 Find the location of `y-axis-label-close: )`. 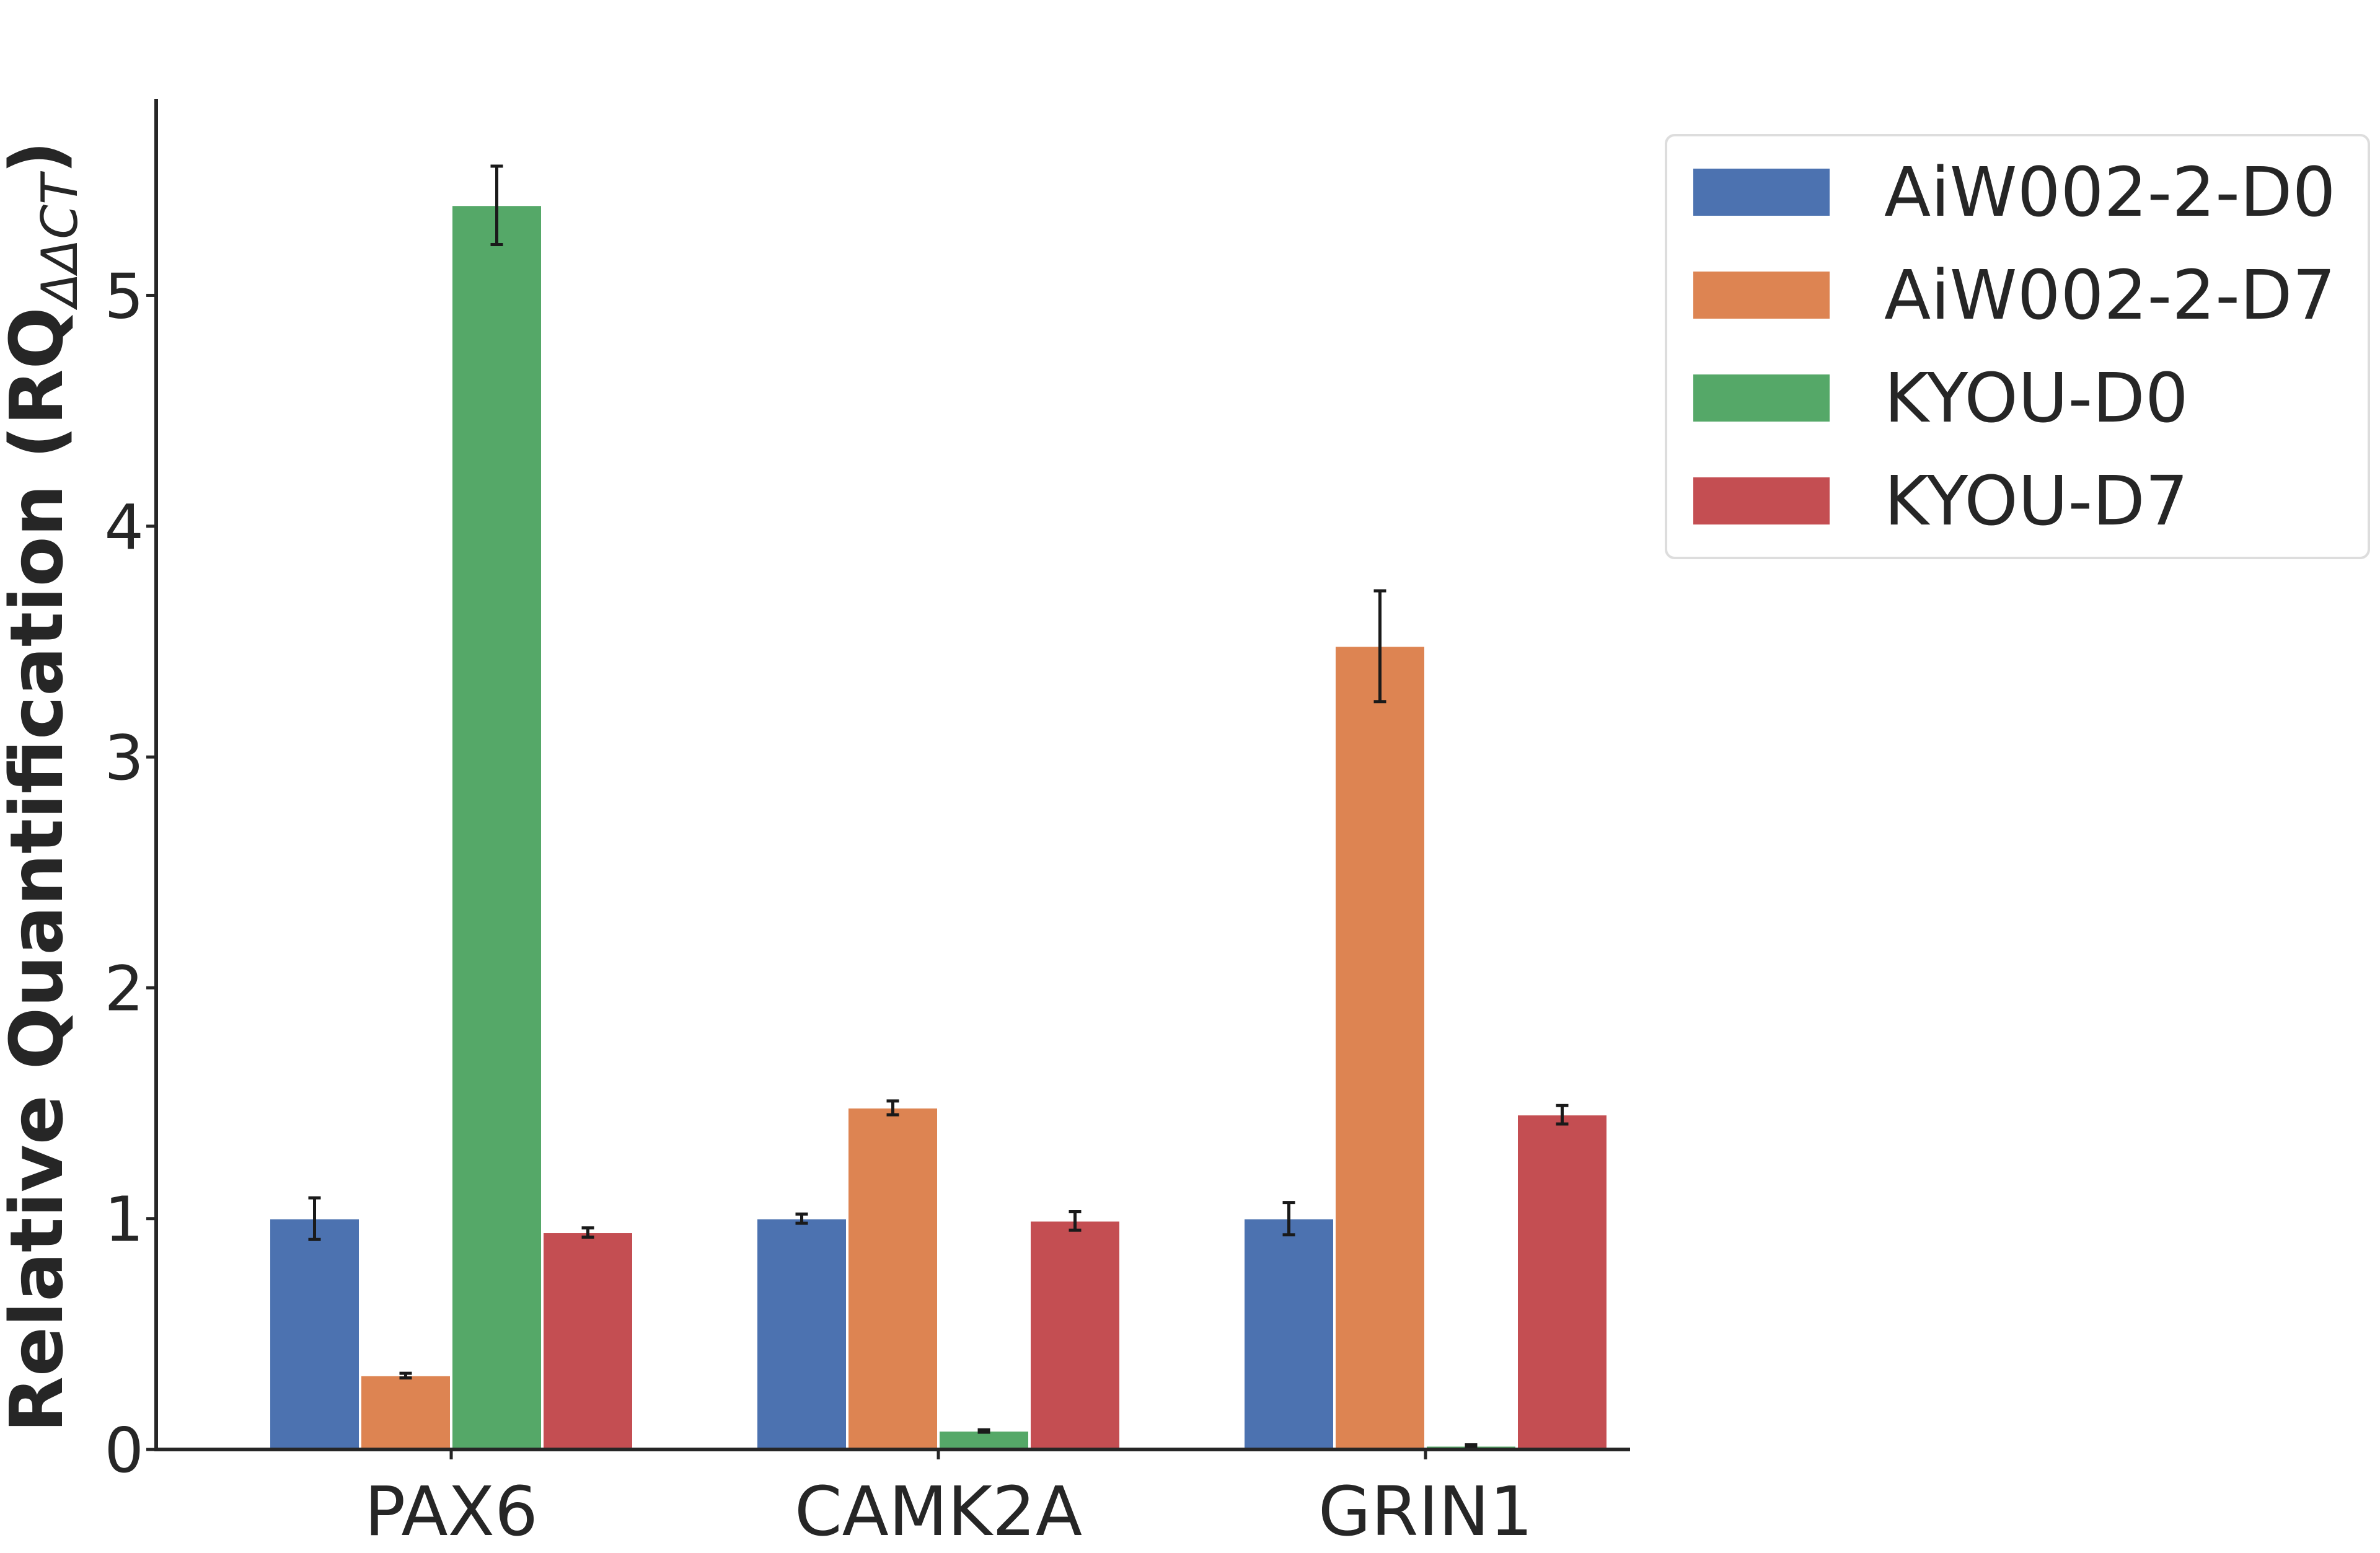

y-axis-label-close: ) is located at coordinates (39, 157).